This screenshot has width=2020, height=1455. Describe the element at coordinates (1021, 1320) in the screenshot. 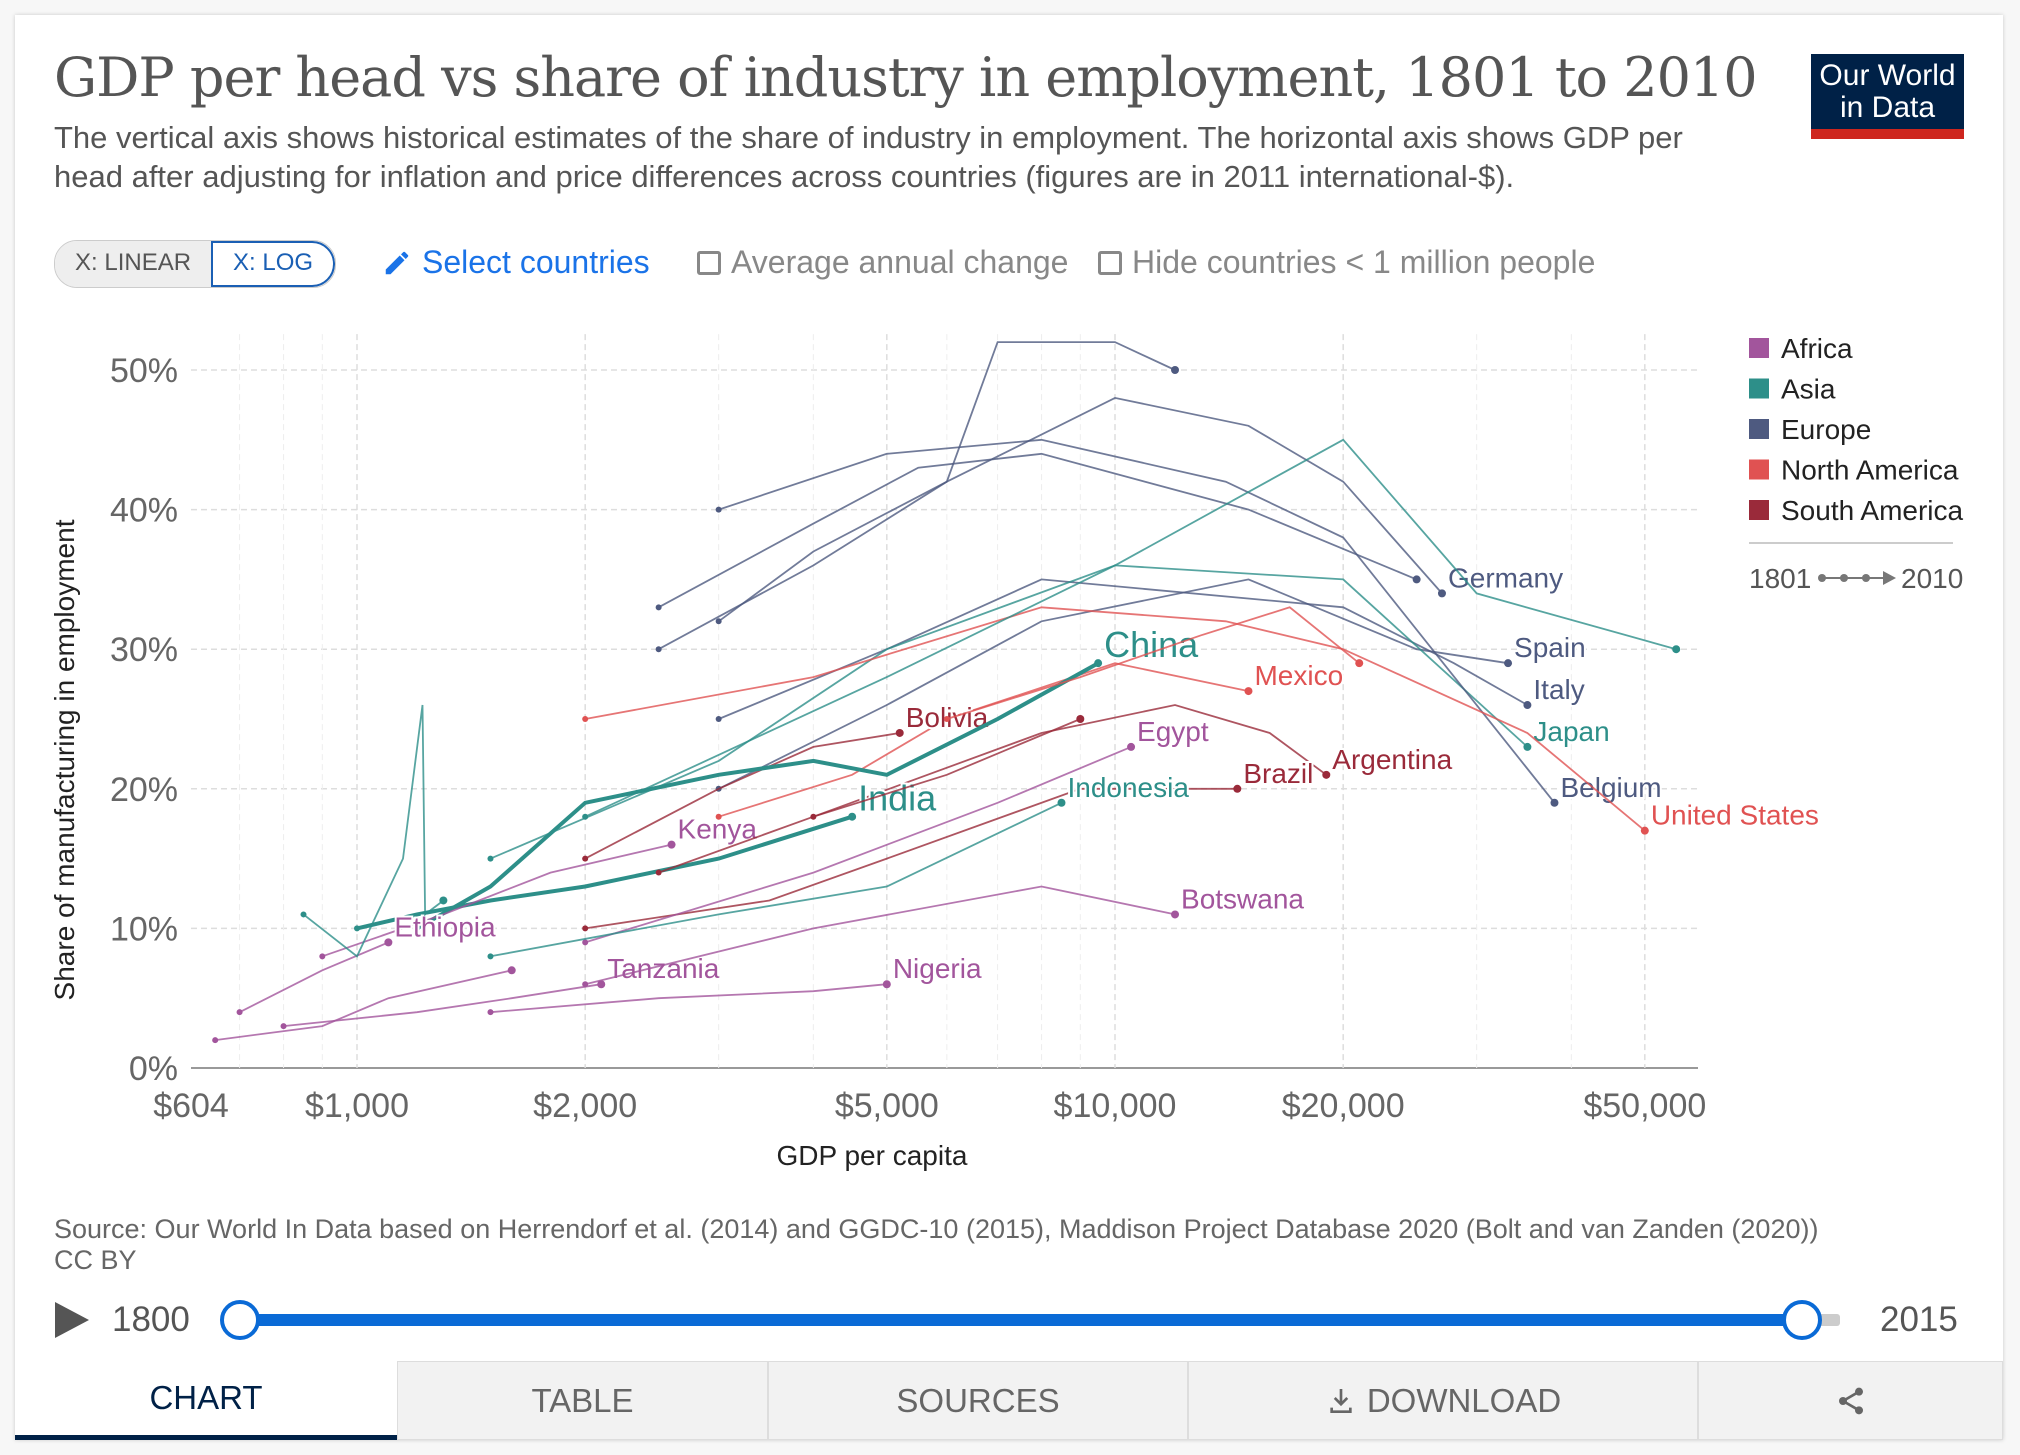

I see `timeline-range` at that location.